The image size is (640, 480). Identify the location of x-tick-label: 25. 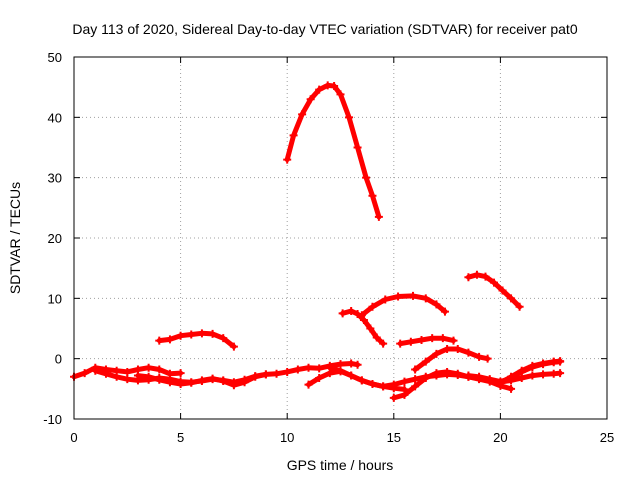
(607, 437).